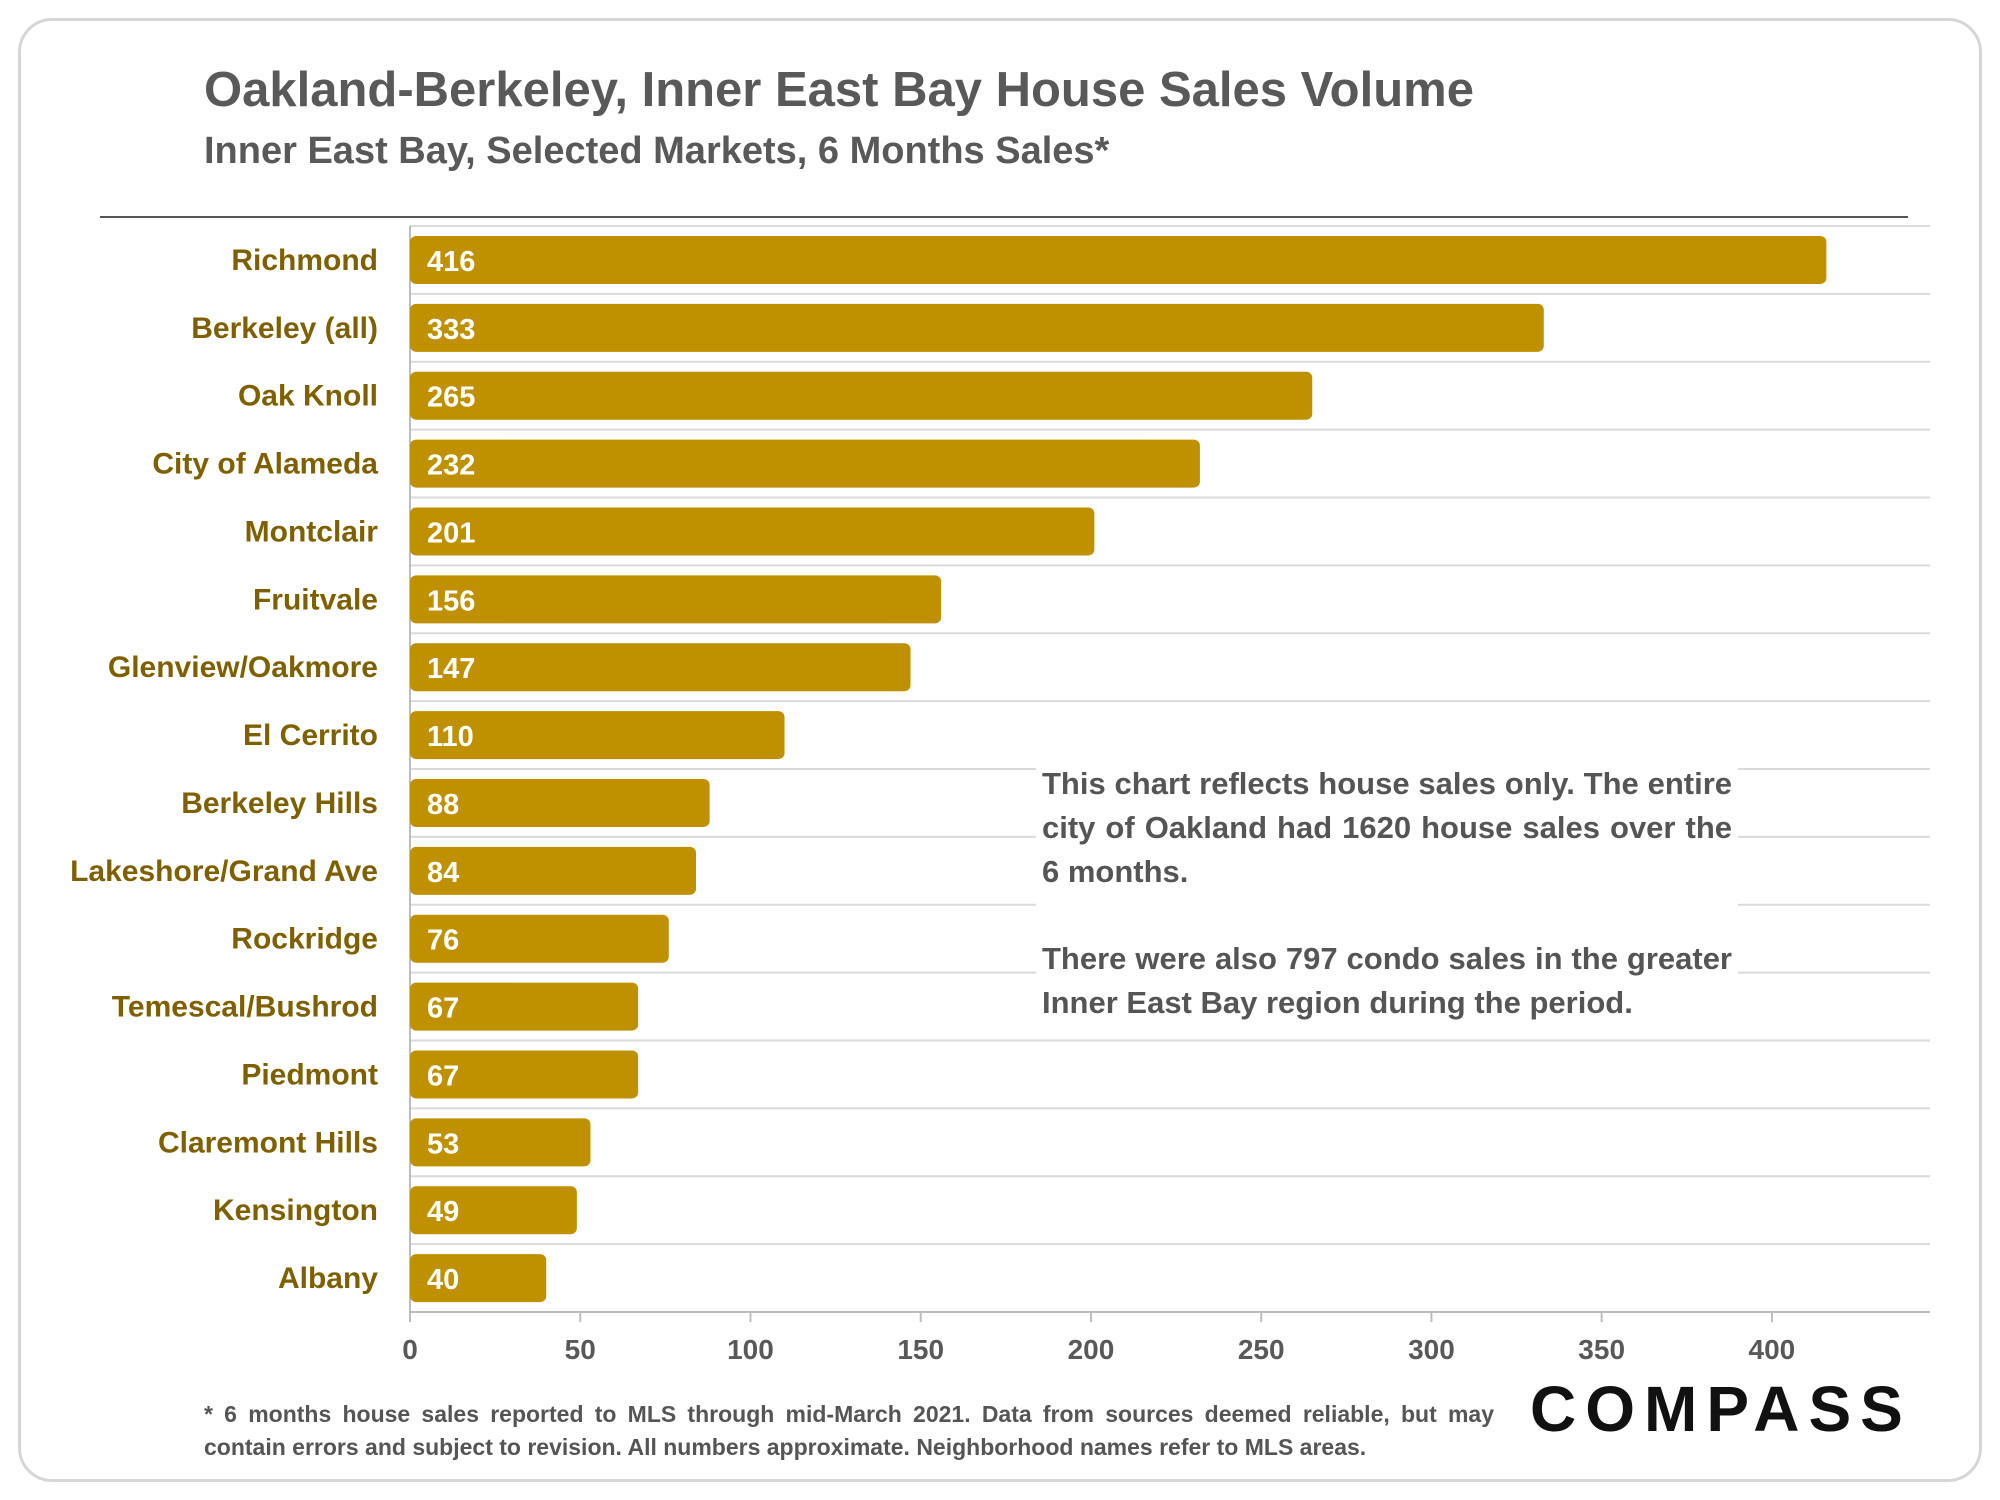 This screenshot has height=1500, width=2000. I want to click on x-tick-label: 400, so click(1772, 1349).